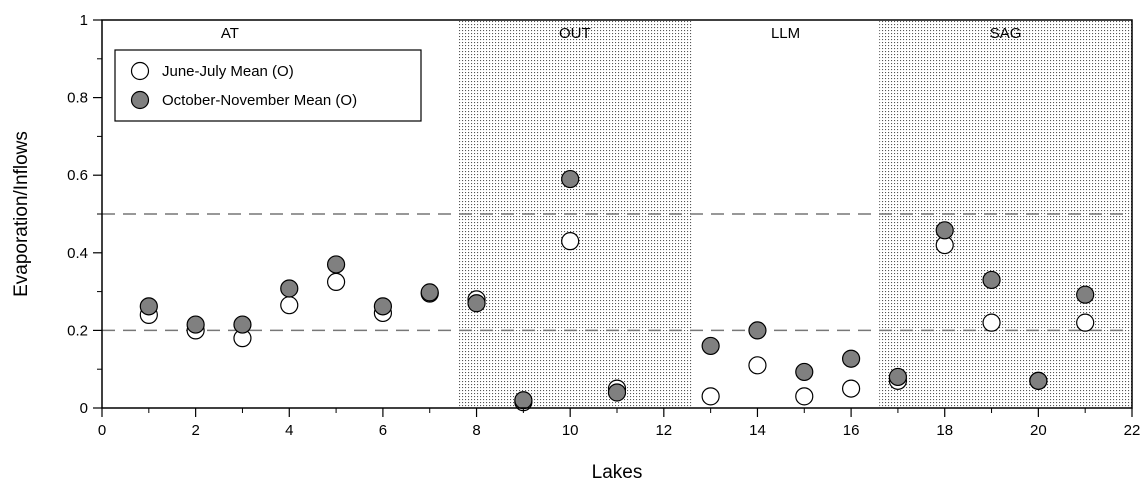 The height and width of the screenshot is (486, 1145). What do you see at coordinates (575, 33) in the screenshot?
I see `region-label-out: OUT` at bounding box center [575, 33].